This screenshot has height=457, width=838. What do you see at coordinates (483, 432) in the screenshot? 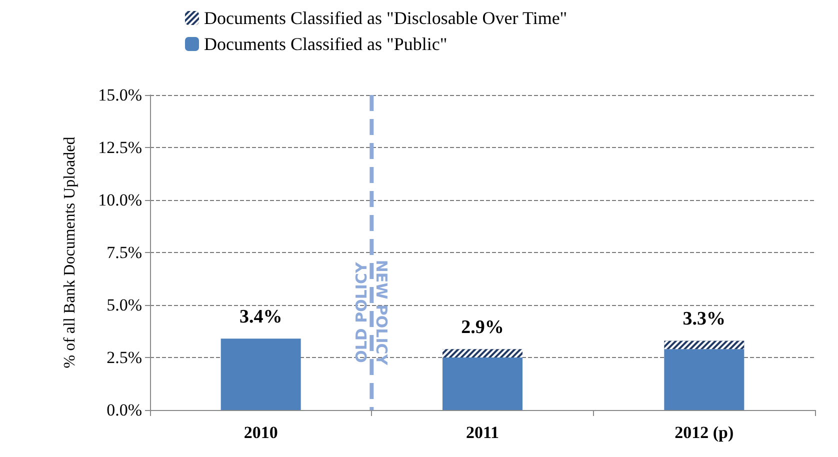
I see `x-tick-label: 2011` at bounding box center [483, 432].